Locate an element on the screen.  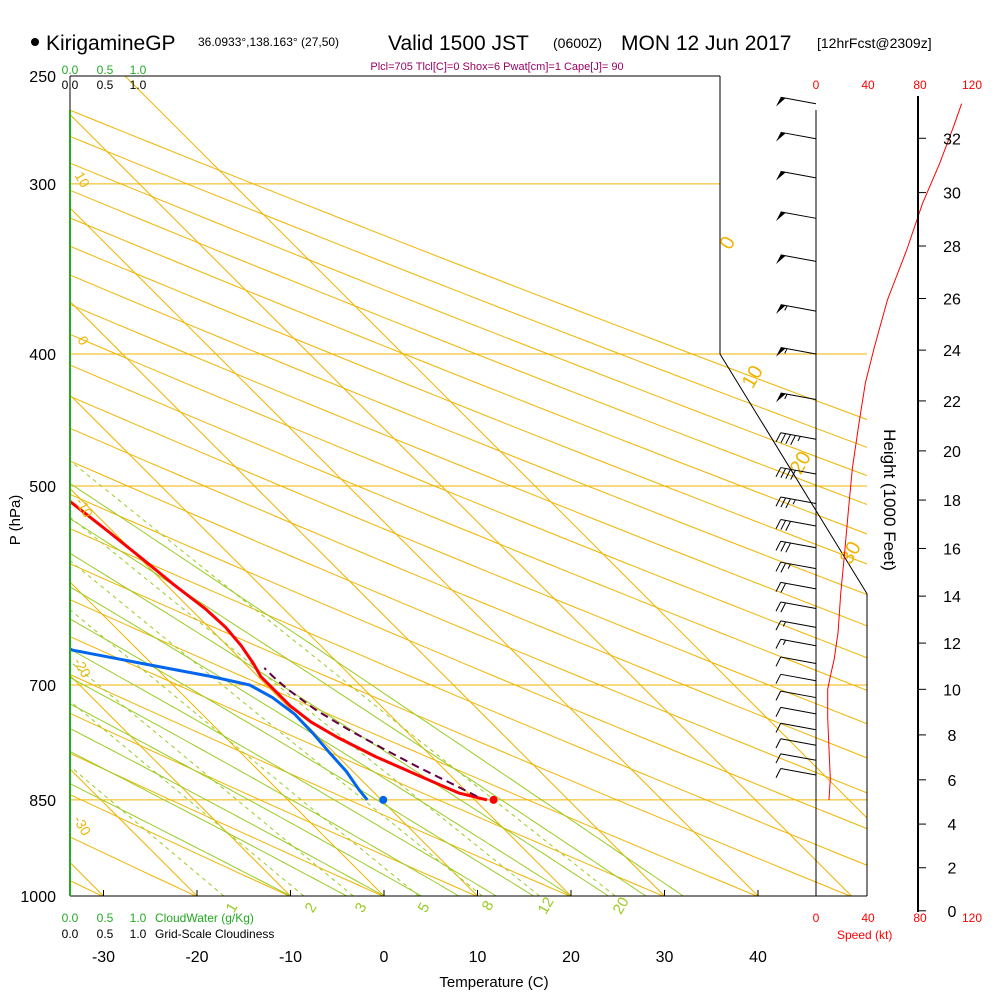
pressure-tick-label: 850 is located at coordinates (42, 801).